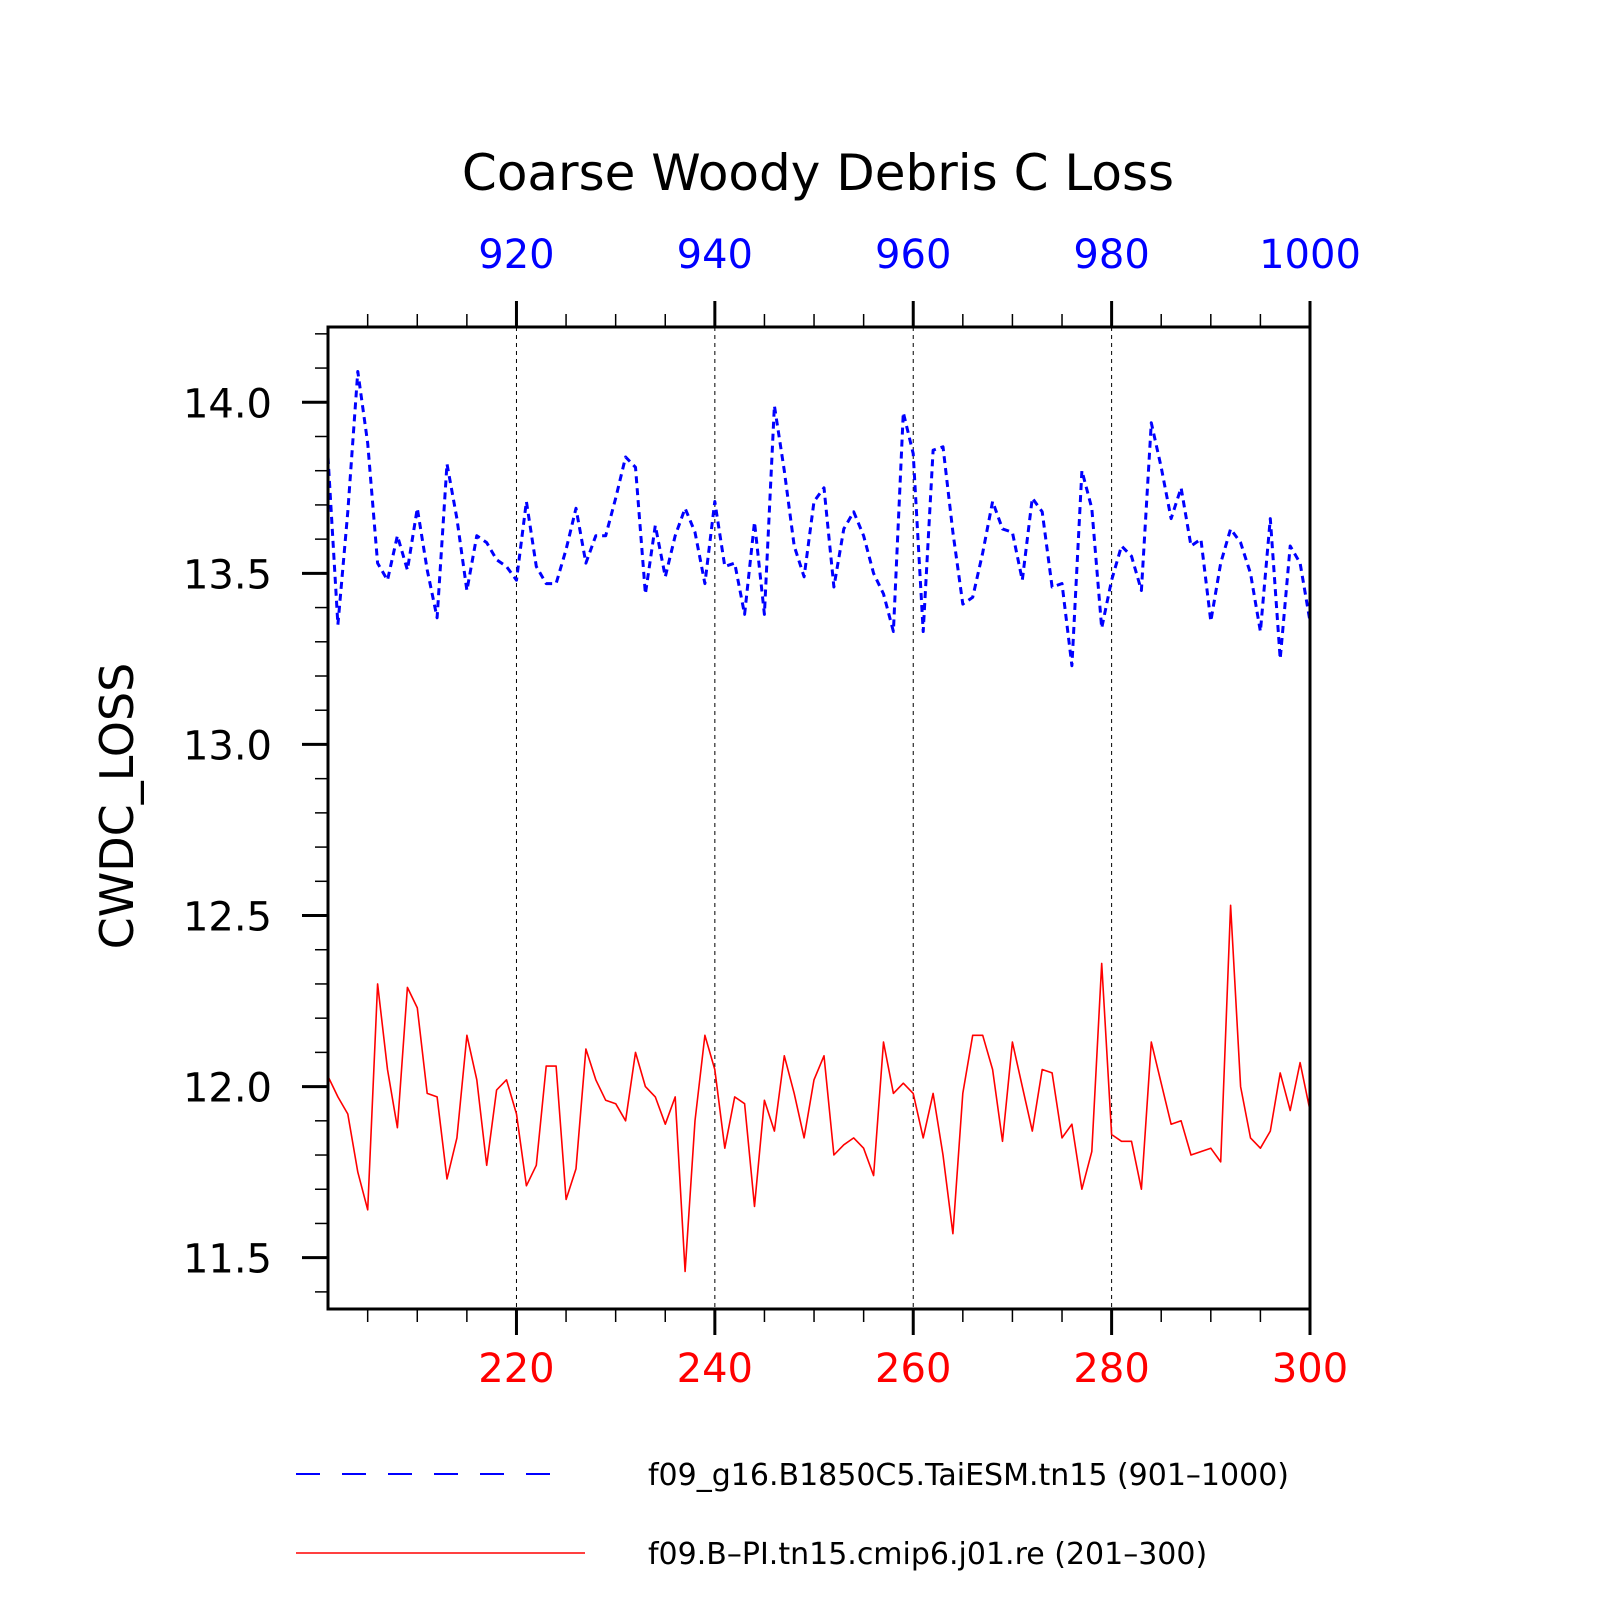 The height and width of the screenshot is (1620, 1620). I want to click on series-line-taiesm, so click(819, 519).